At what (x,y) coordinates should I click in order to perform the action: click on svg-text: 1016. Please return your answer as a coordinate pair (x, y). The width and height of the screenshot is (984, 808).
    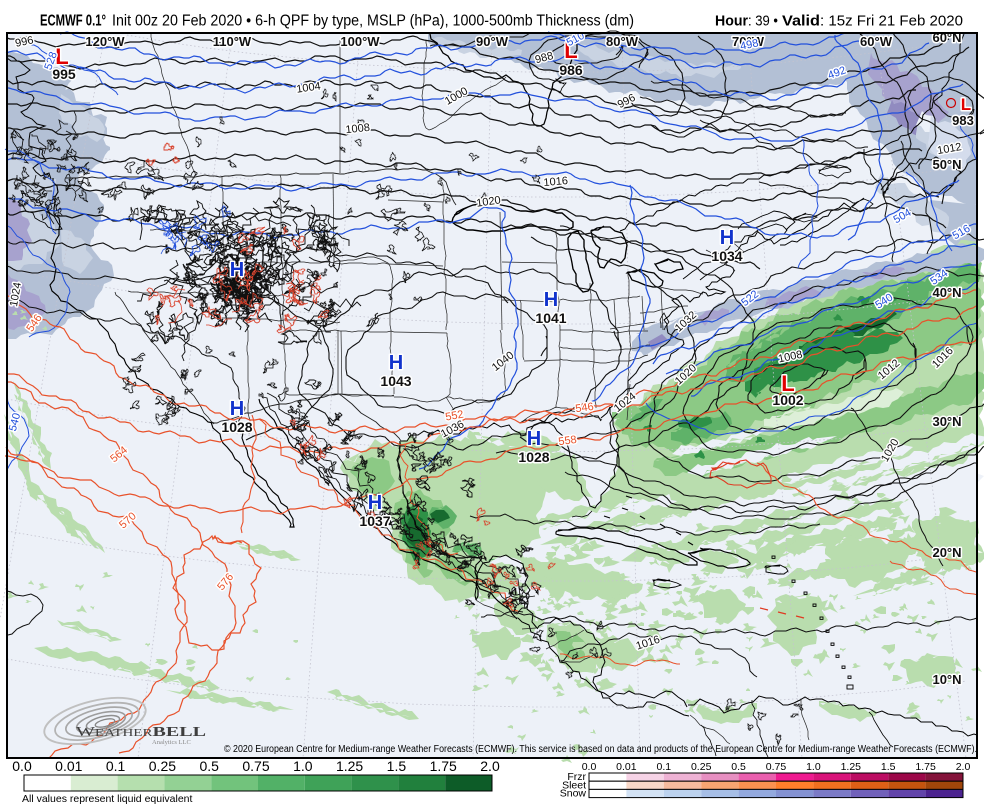
    Looking at the image, I should click on (555, 182).